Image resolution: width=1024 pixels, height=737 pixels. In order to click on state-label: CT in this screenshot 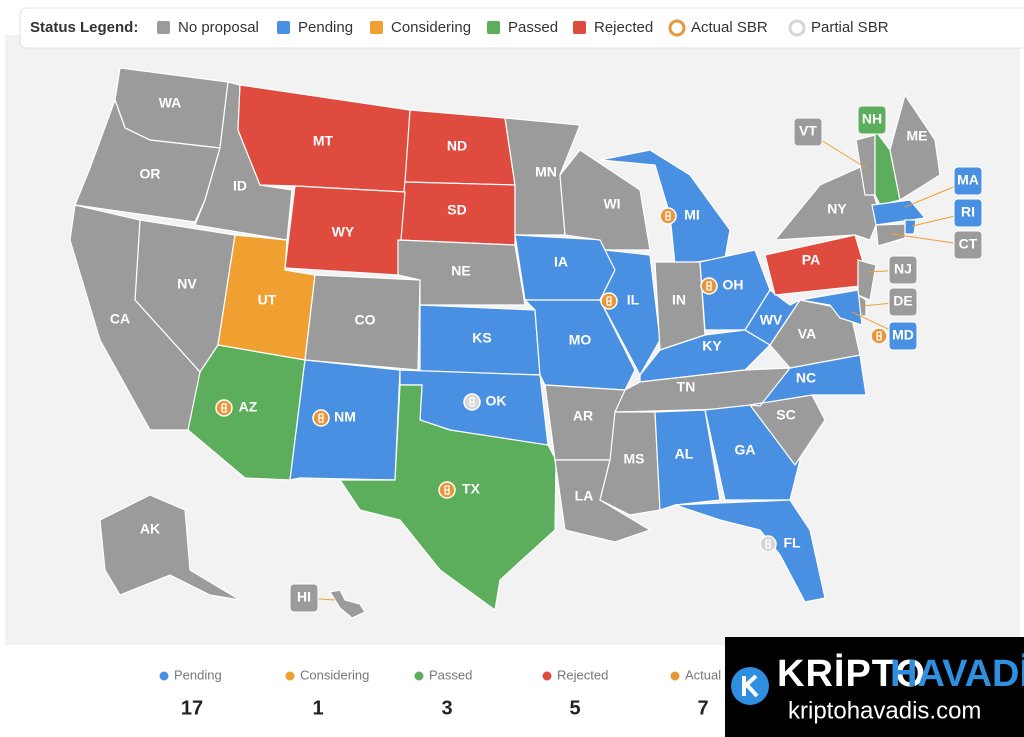, I will do `click(968, 244)`.